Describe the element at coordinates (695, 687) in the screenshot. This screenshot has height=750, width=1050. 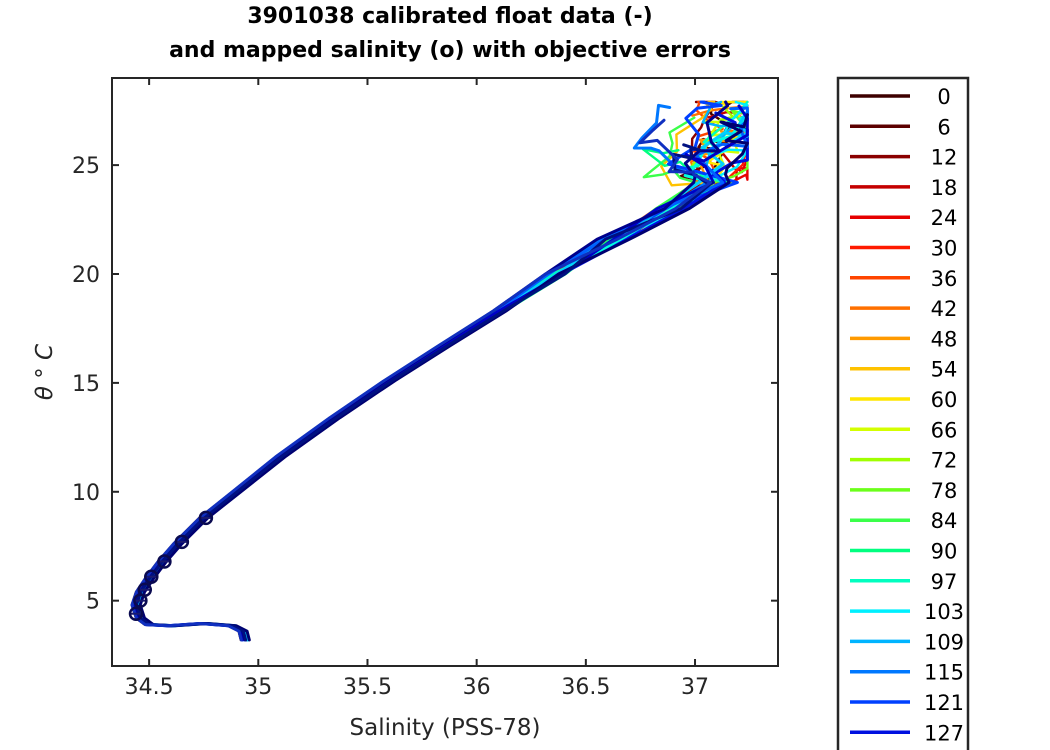
I see `x-tick-label: 37` at that location.